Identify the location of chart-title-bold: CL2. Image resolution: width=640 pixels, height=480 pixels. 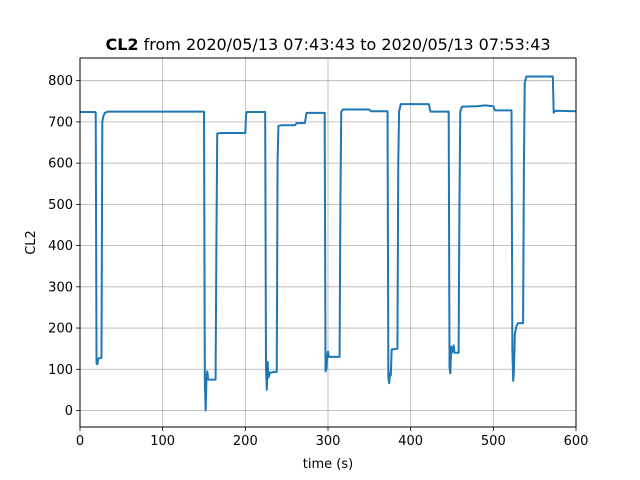
(121, 44).